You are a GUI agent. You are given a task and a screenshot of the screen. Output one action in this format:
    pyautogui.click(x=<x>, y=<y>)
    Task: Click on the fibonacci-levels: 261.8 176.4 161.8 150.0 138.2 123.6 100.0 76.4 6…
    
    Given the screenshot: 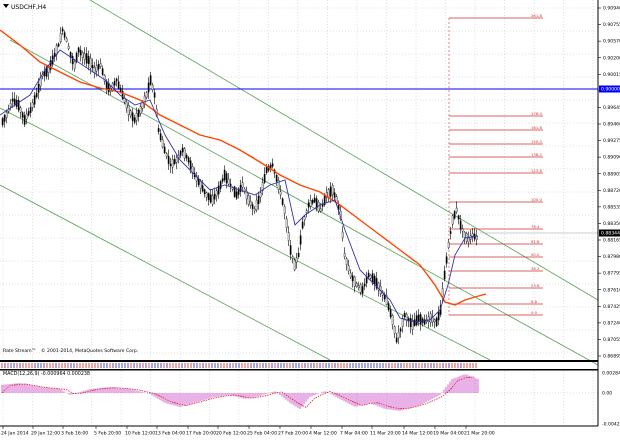 What is the action you would take?
    pyautogui.click(x=495, y=164)
    